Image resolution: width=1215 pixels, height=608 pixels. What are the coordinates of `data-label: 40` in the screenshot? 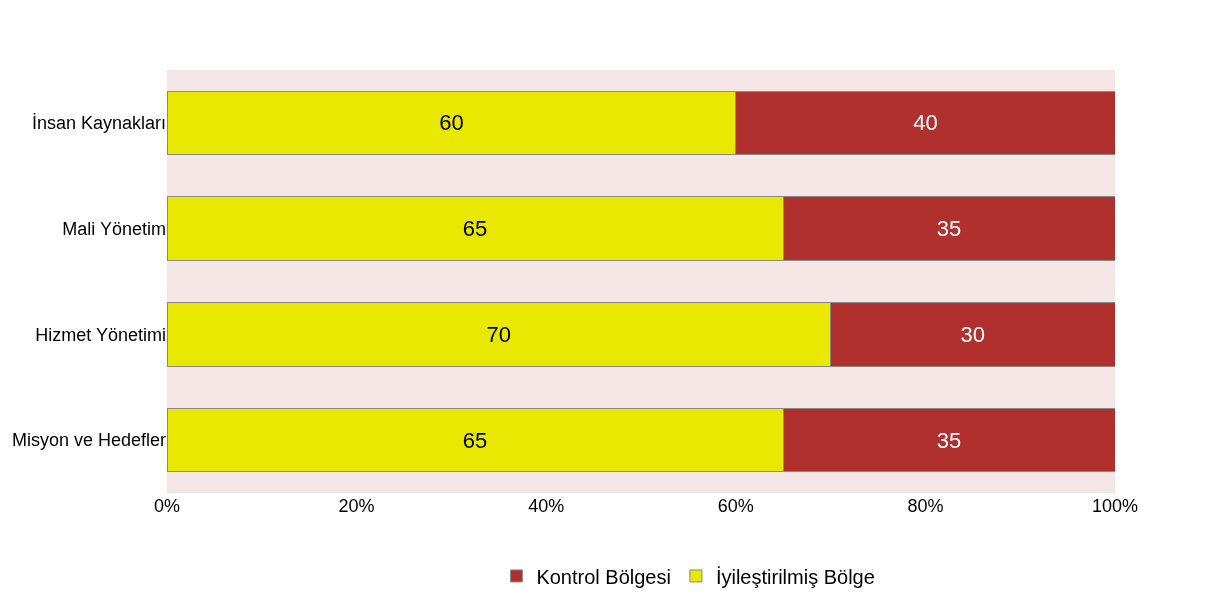 It's located at (925, 123).